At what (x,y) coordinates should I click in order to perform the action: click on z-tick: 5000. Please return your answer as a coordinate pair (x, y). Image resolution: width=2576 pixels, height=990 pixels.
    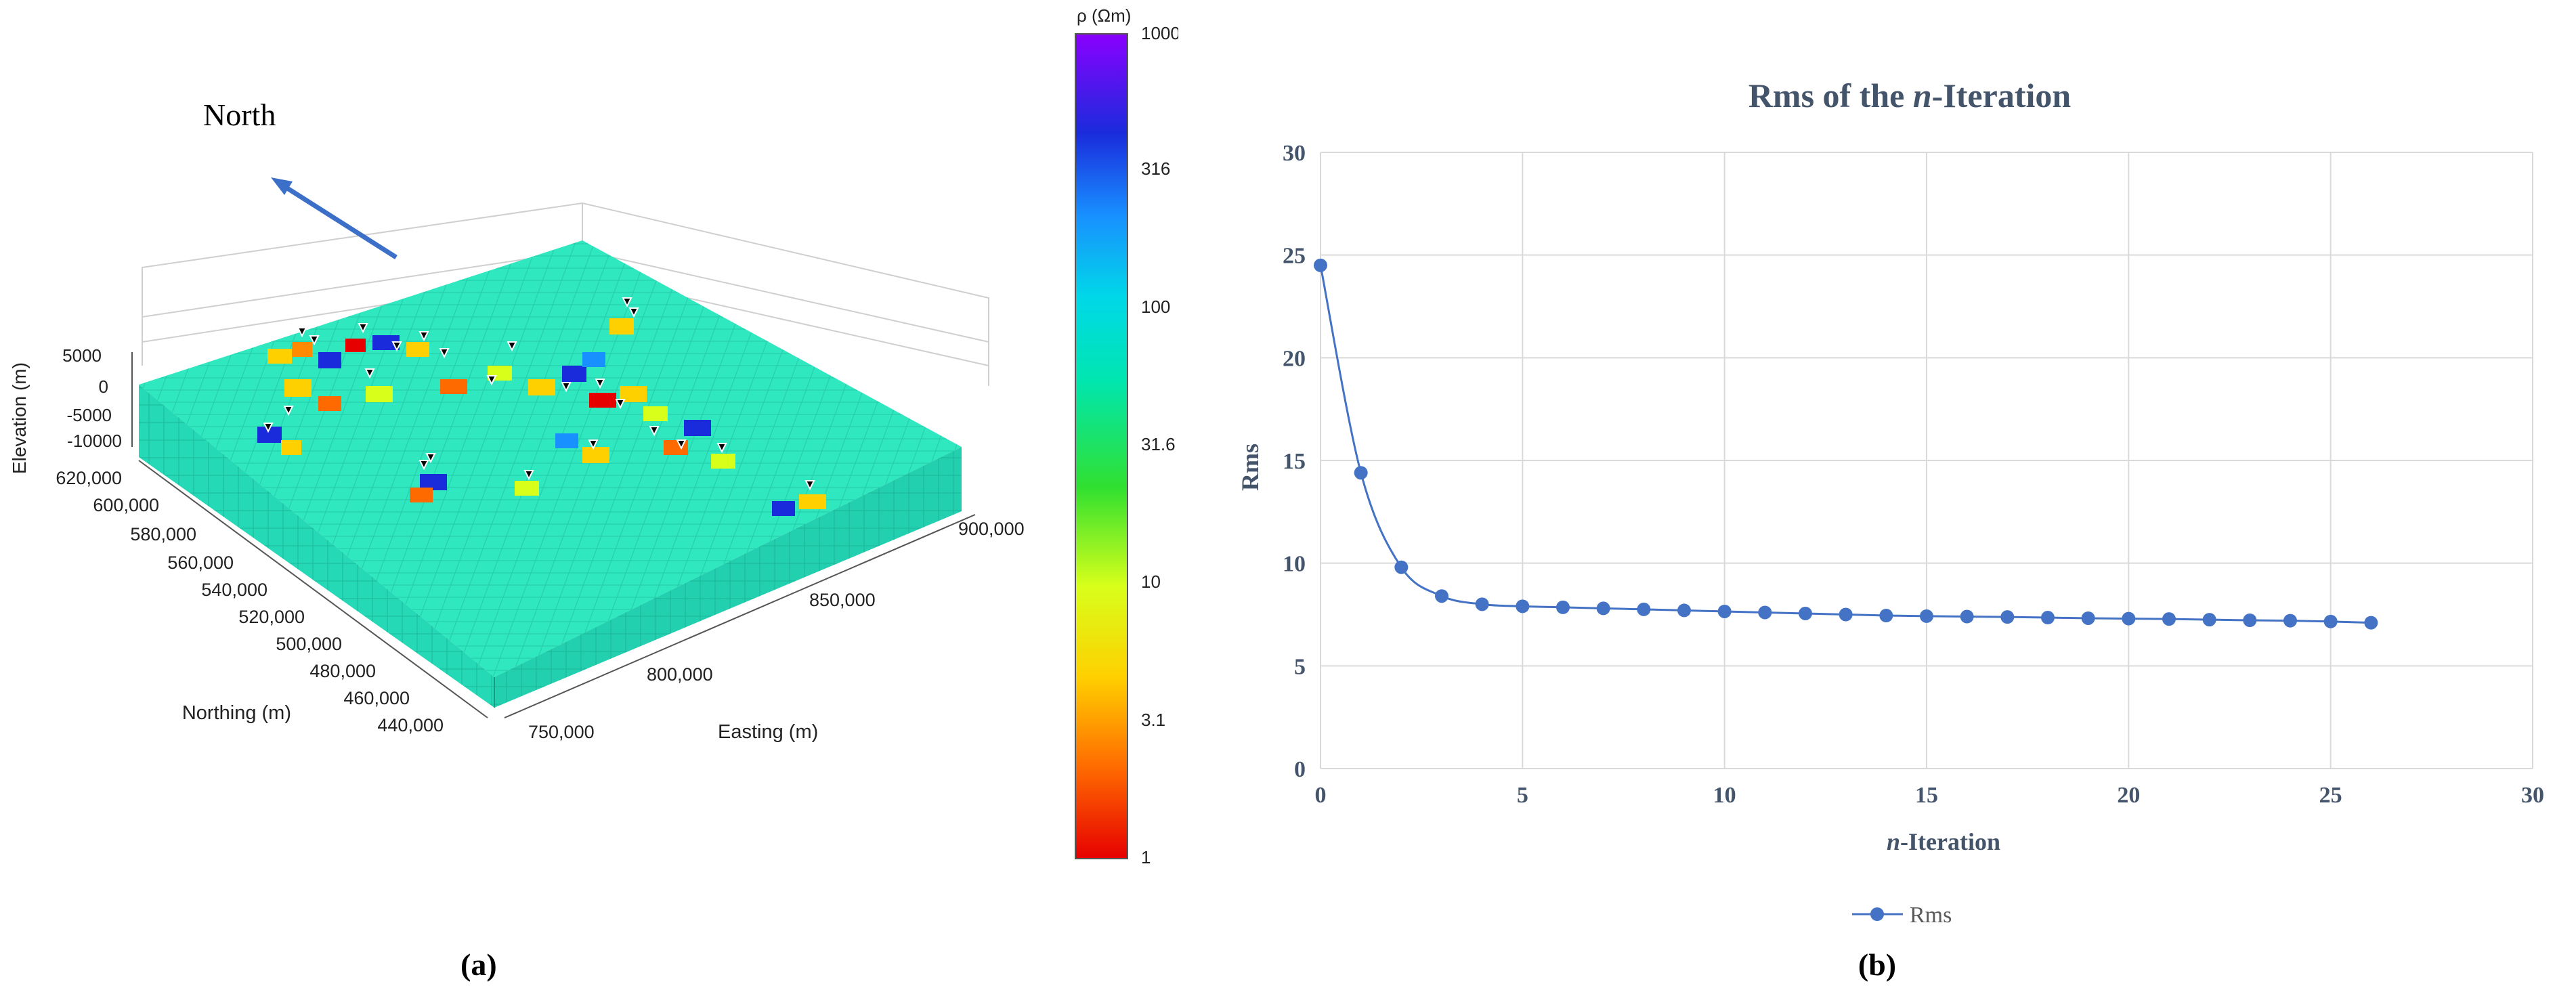
    Looking at the image, I should click on (82, 355).